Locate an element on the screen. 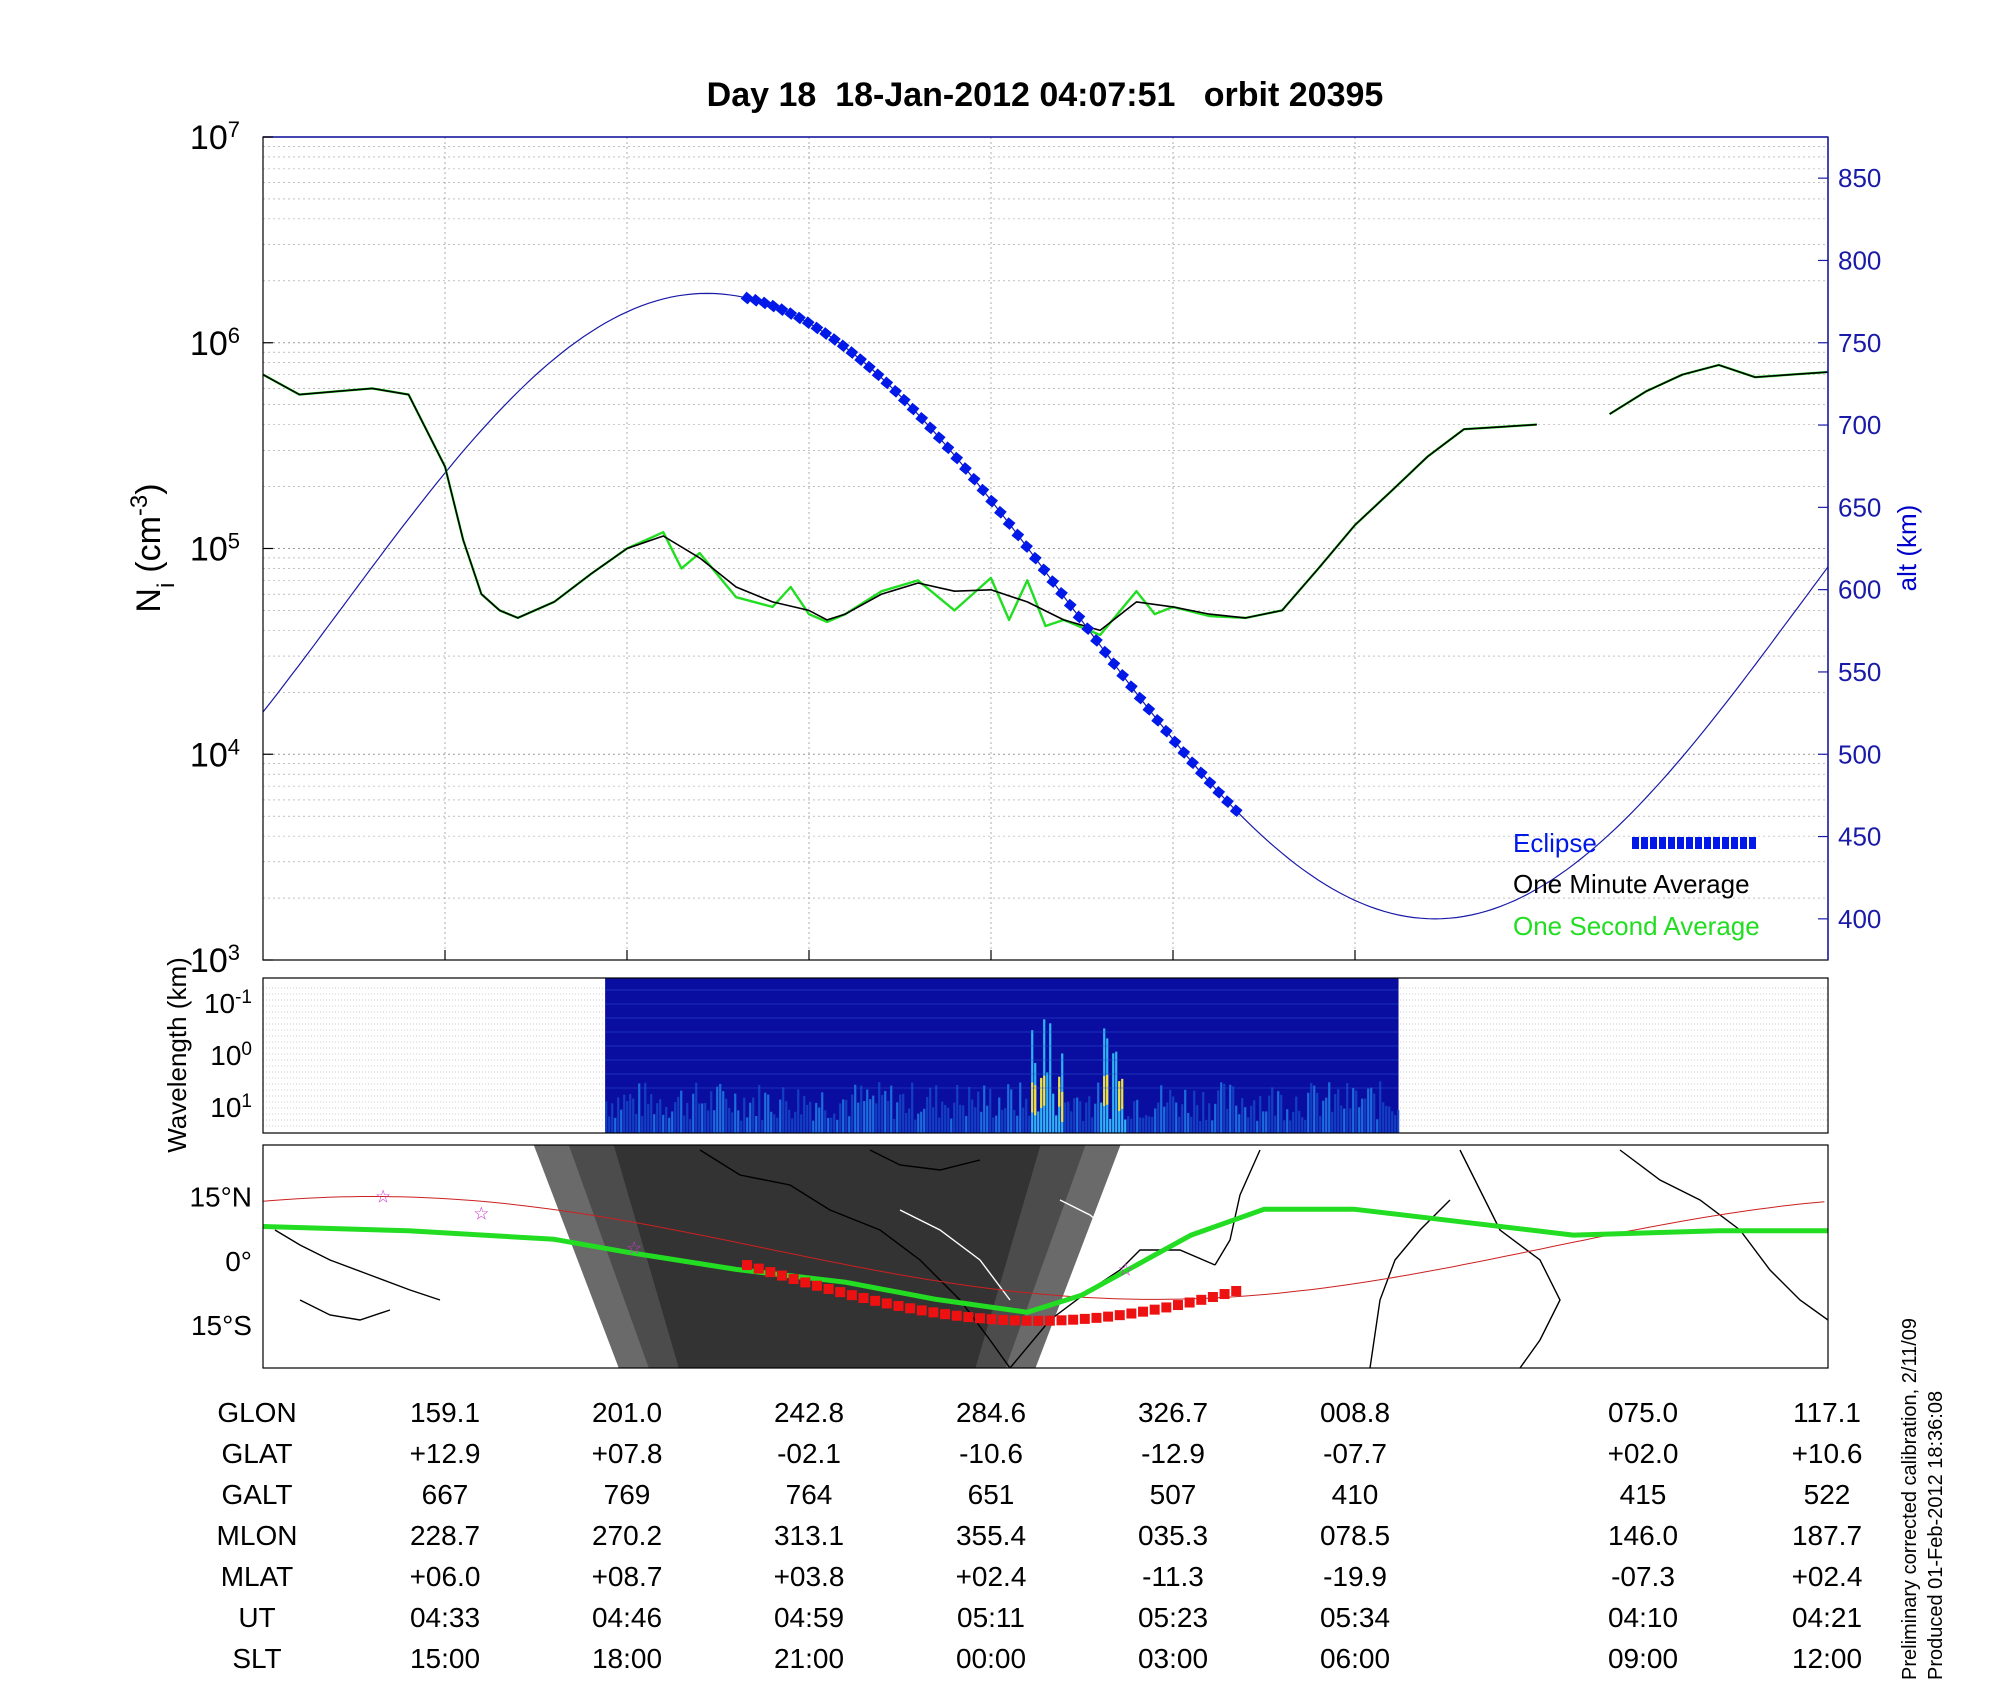 This screenshot has height=1700, width=2000. density-tick-label: 10³ is located at coordinates (215, 960).